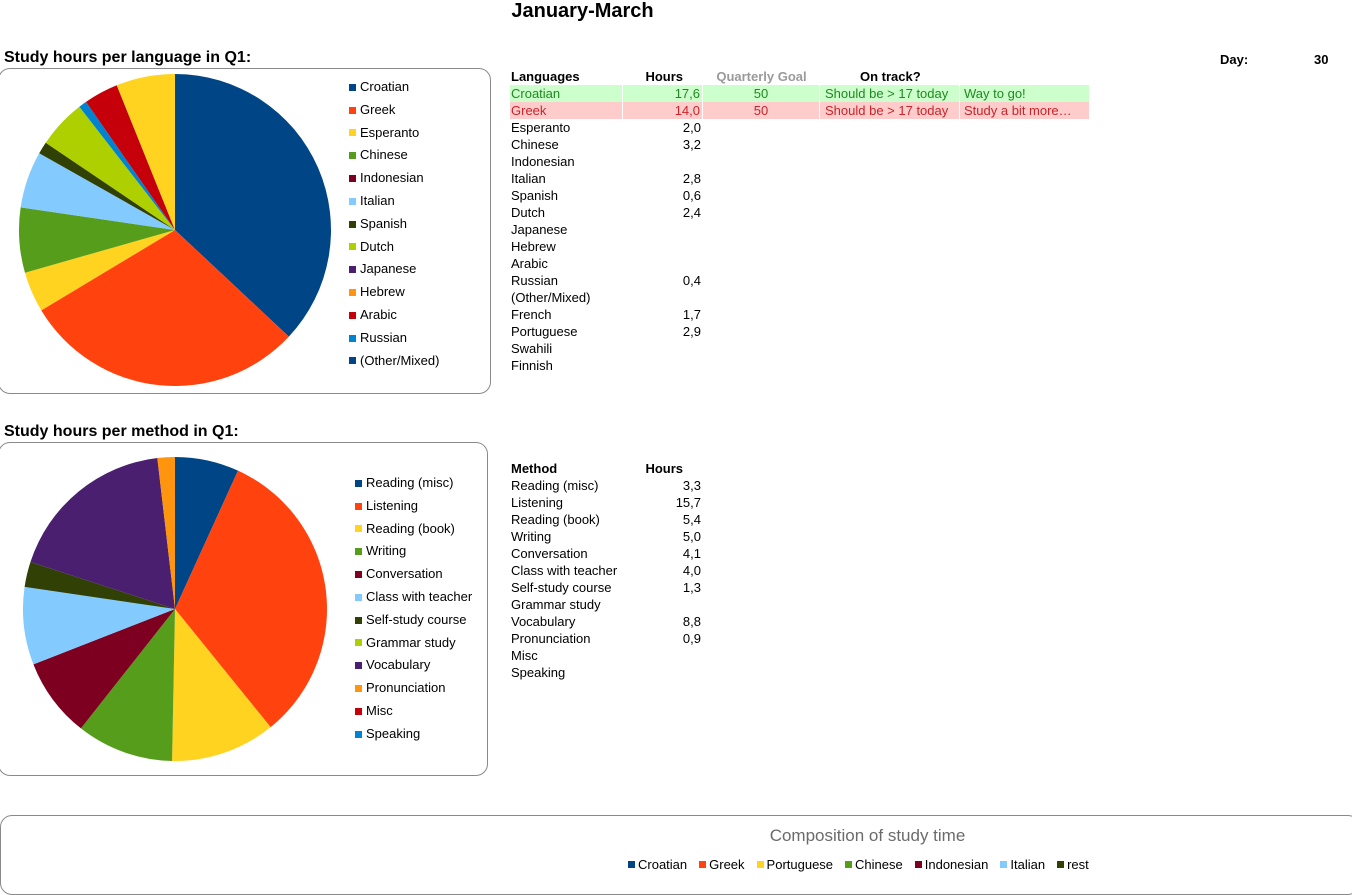 This screenshot has width=1352, height=895. I want to click on language-pie-legend-item-hebrew: Hebrew, so click(394, 292).